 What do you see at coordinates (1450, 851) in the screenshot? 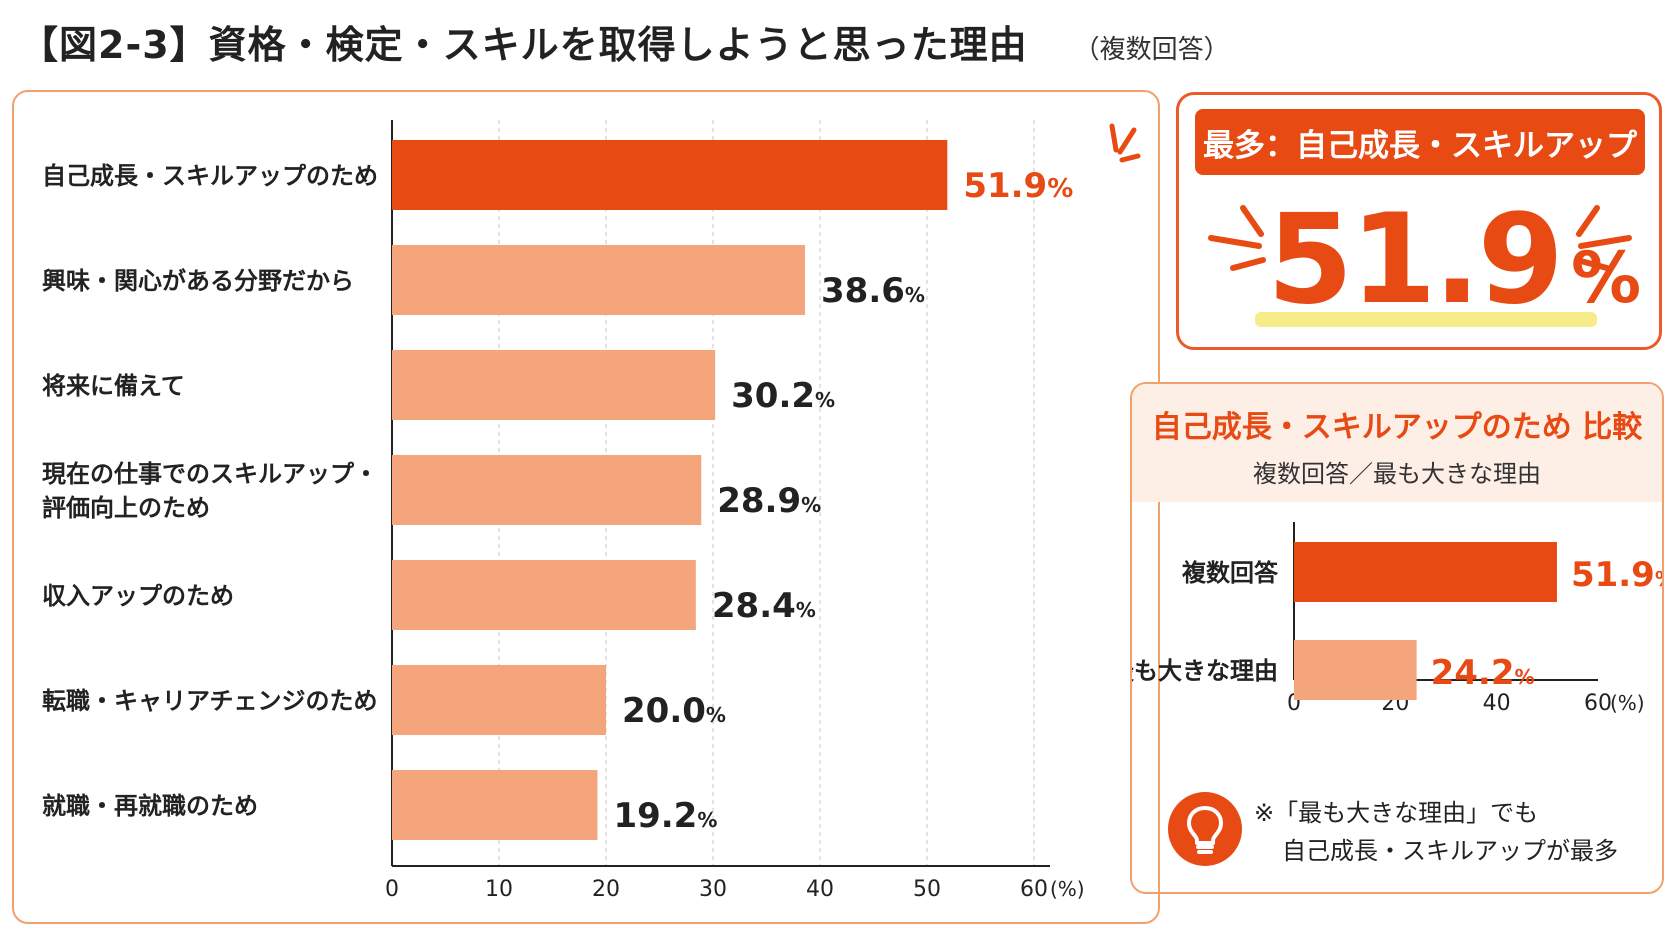
I see `note-line-2: 自己成長・スキルアップが最多` at bounding box center [1450, 851].